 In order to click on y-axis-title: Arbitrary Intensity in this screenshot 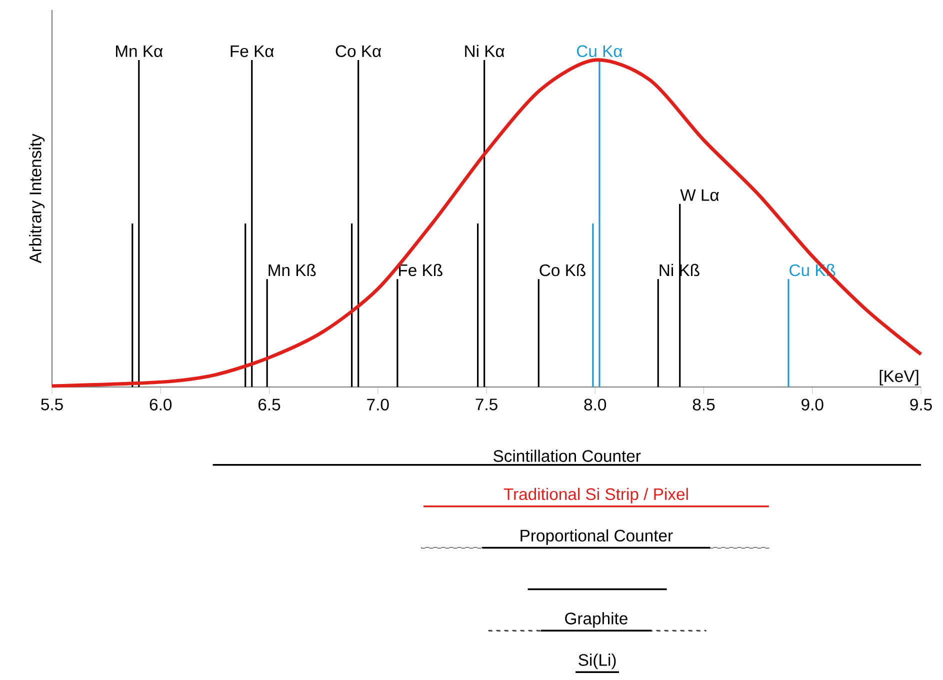, I will do `click(37, 199)`.